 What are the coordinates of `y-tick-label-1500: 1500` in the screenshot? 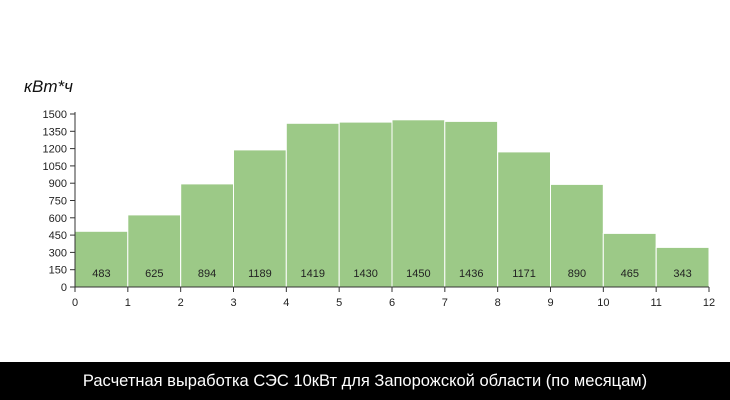 It's located at (55, 115).